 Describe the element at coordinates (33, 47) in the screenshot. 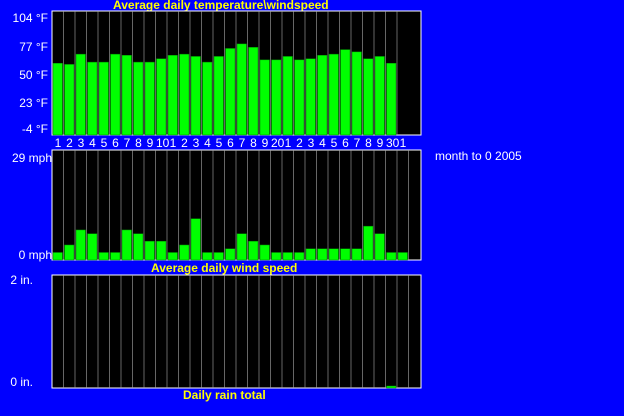

I see `temp-ytick-1: 77 °F` at that location.